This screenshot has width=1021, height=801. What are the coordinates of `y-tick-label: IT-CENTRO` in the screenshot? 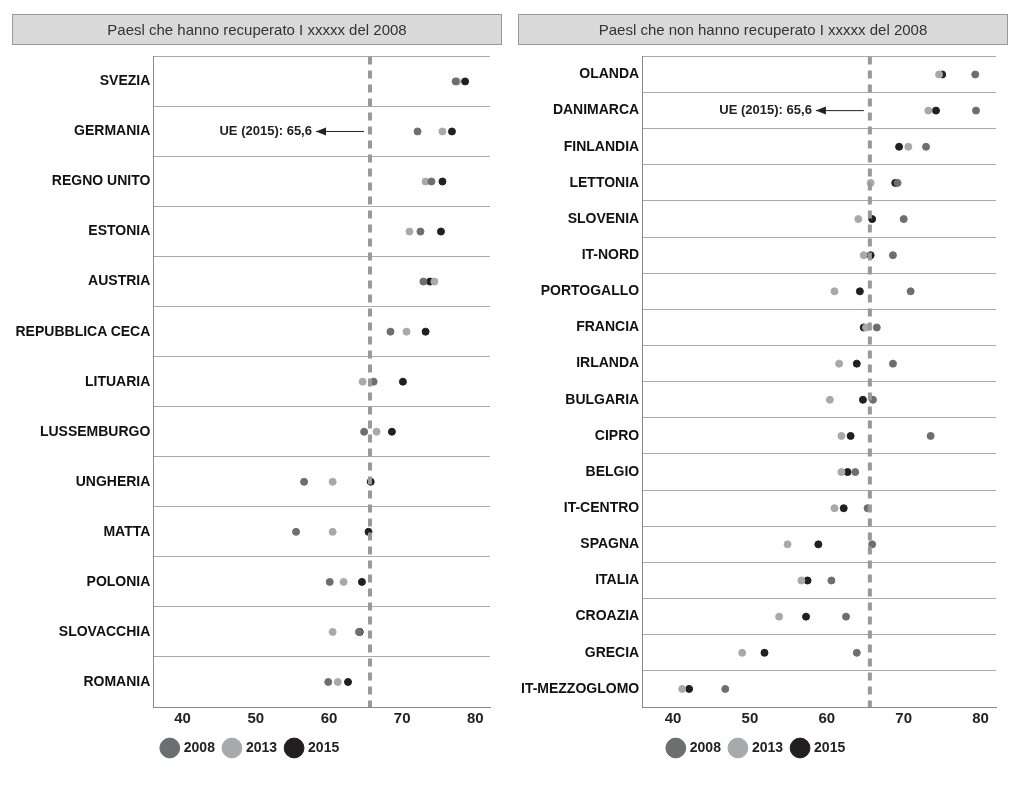 It's located at (601, 507).